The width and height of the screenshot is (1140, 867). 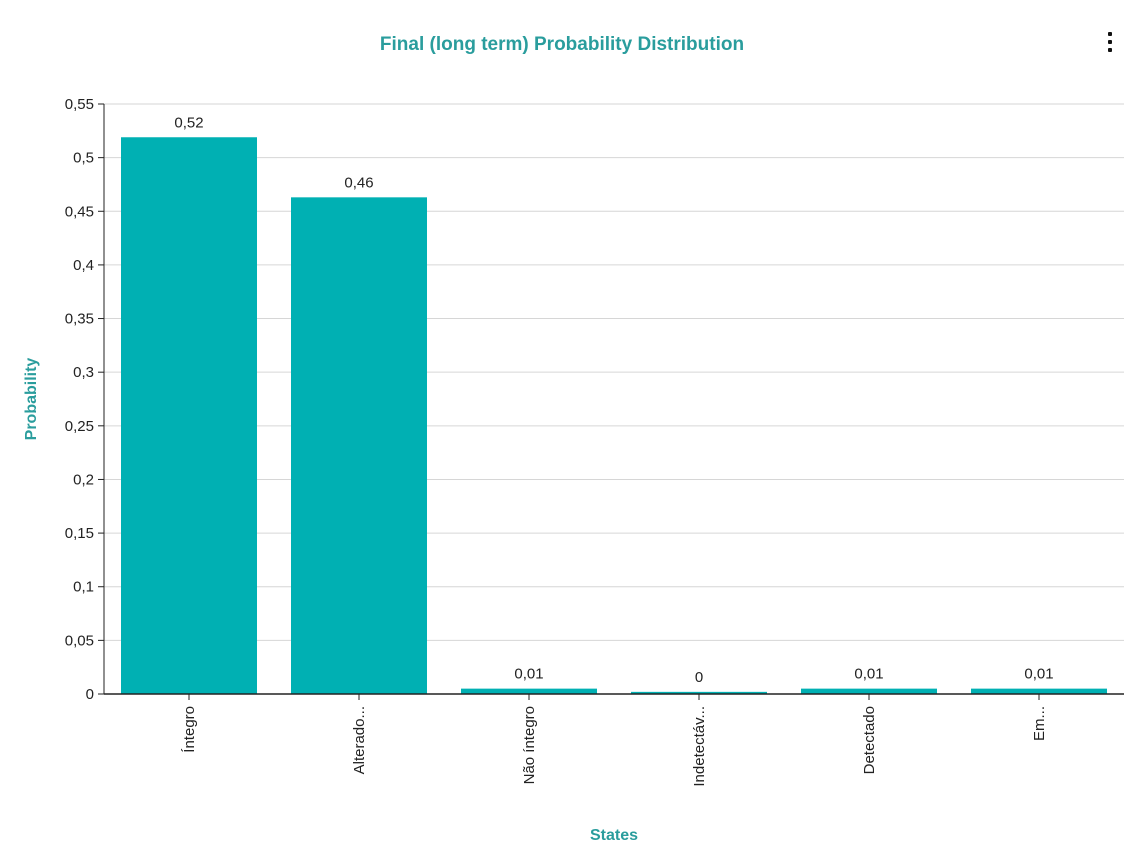 What do you see at coordinates (1110, 42) in the screenshot?
I see `more-options-icon` at bounding box center [1110, 42].